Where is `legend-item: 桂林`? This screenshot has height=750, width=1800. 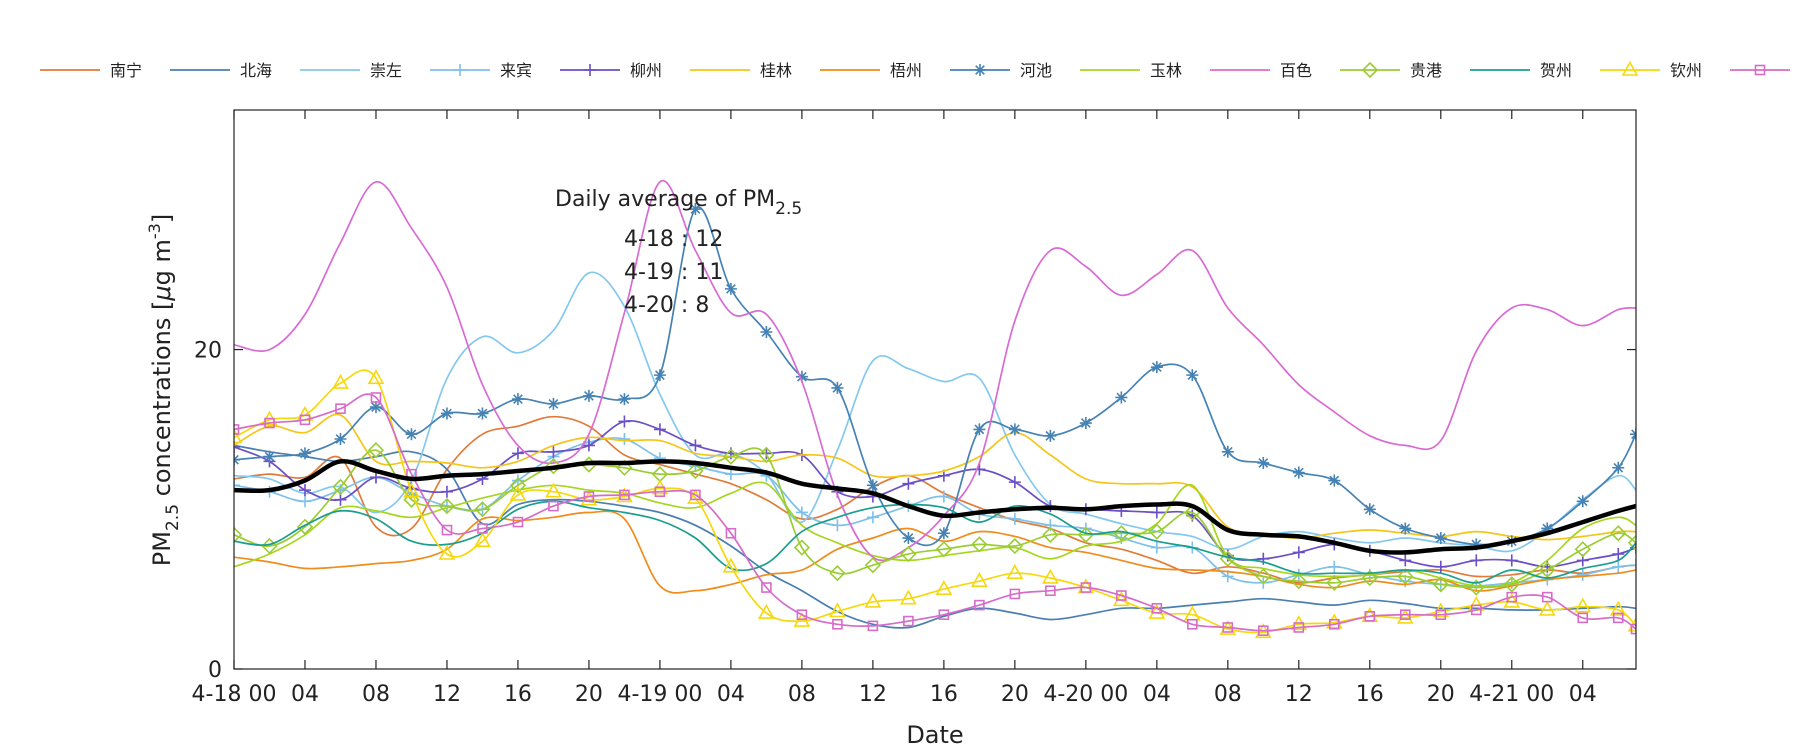 legend-item: 桂林 is located at coordinates (741, 70).